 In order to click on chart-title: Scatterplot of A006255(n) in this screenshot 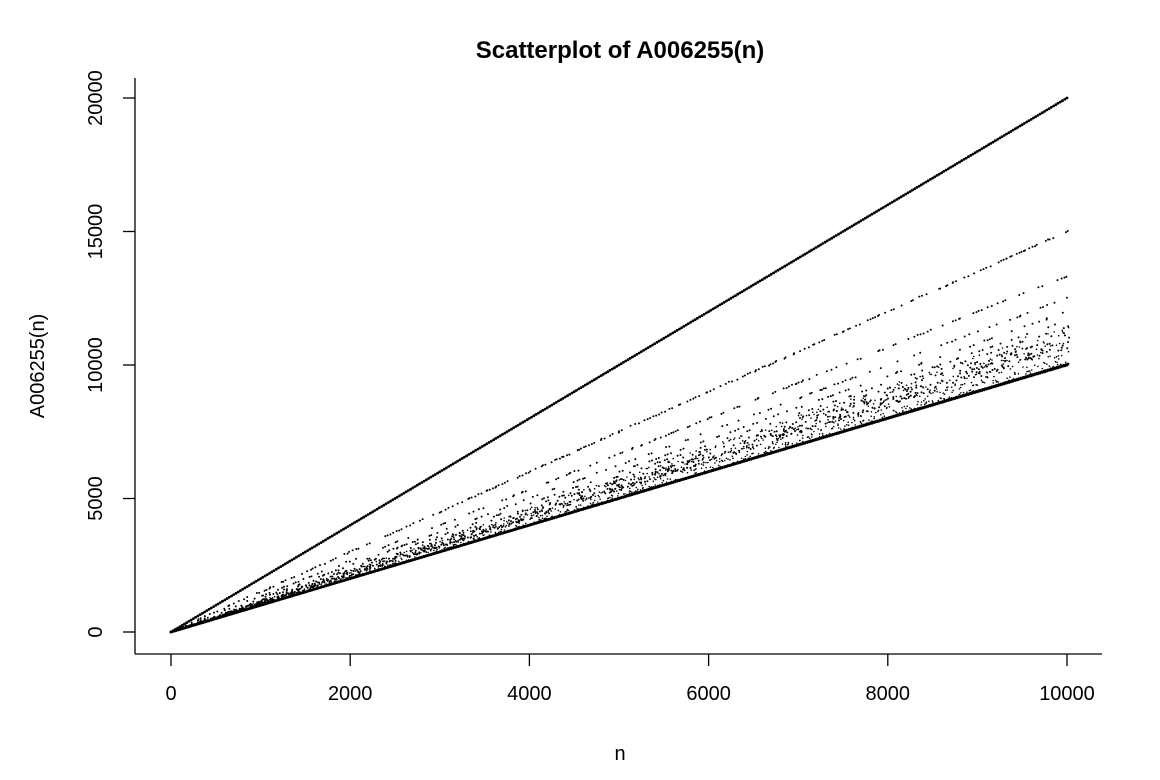, I will do `click(620, 50)`.